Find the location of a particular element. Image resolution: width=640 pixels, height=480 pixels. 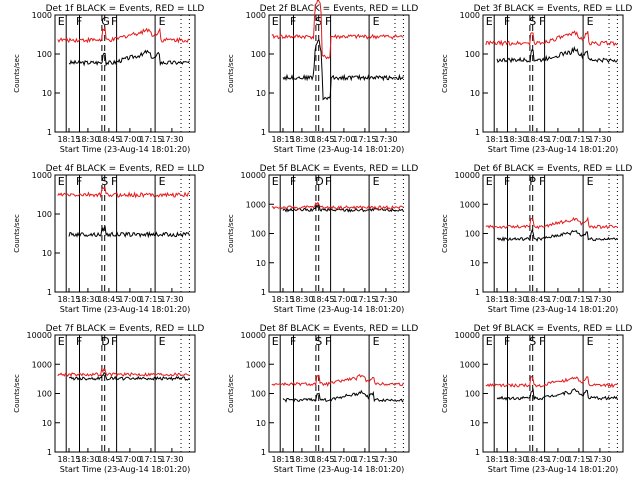

chart-title: Det 7f BLACK = Events, RED = LLD is located at coordinates (125, 329).